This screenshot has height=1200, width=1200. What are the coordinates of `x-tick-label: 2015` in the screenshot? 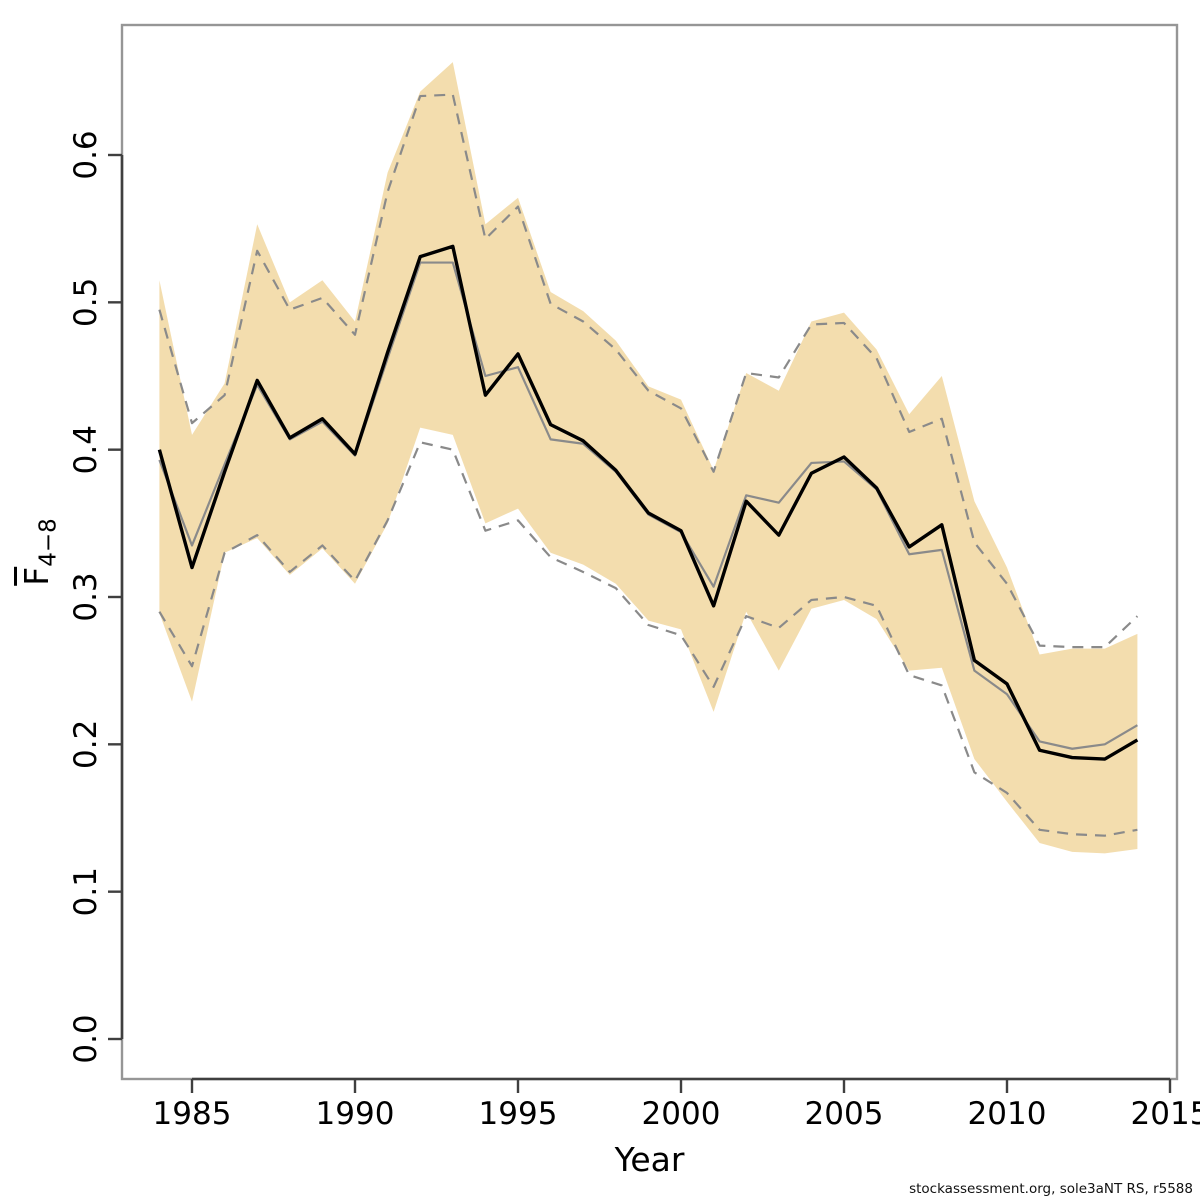 It's located at (1165, 1114).